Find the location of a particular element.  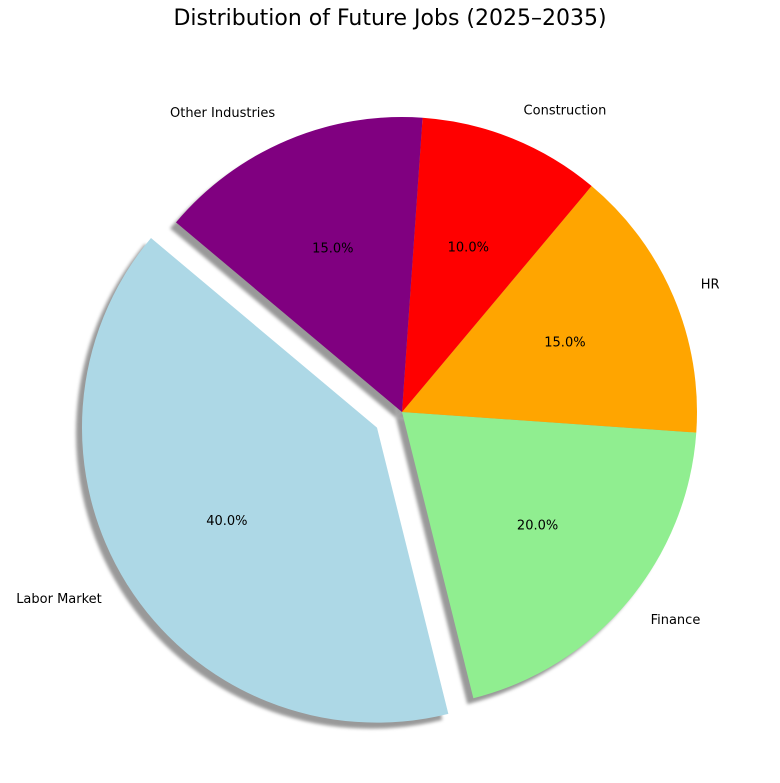

slice-label-hr: HR is located at coordinates (710, 285).